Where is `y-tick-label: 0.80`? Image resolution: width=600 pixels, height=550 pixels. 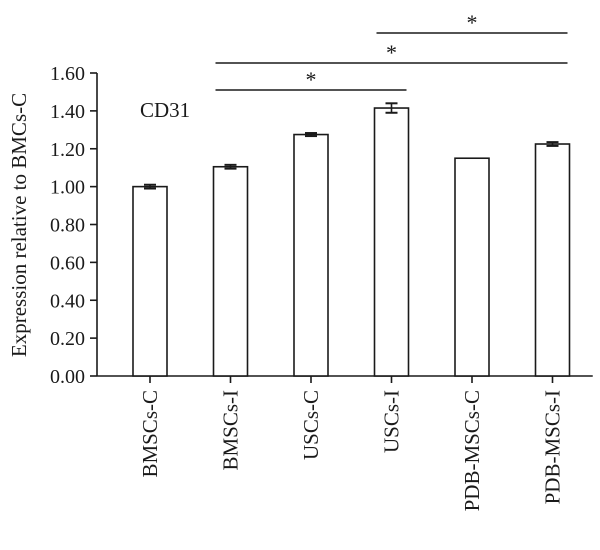
y-tick-label: 0.80 is located at coordinates (67, 226).